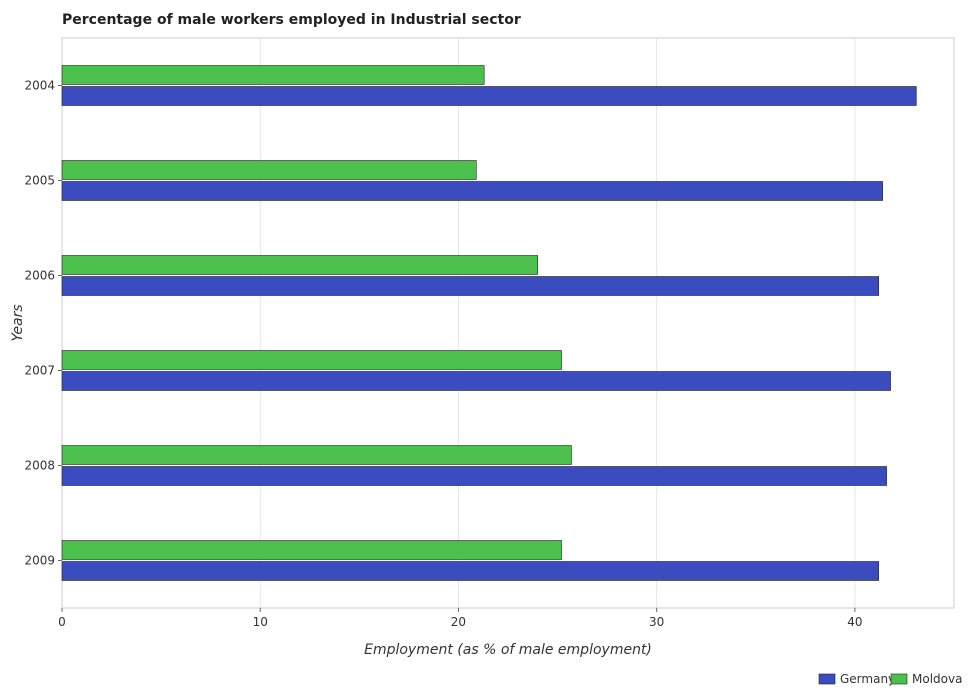 This screenshot has height=700, width=971. Describe the element at coordinates (260, 622) in the screenshot. I see `x-tick-label: 10` at that location.